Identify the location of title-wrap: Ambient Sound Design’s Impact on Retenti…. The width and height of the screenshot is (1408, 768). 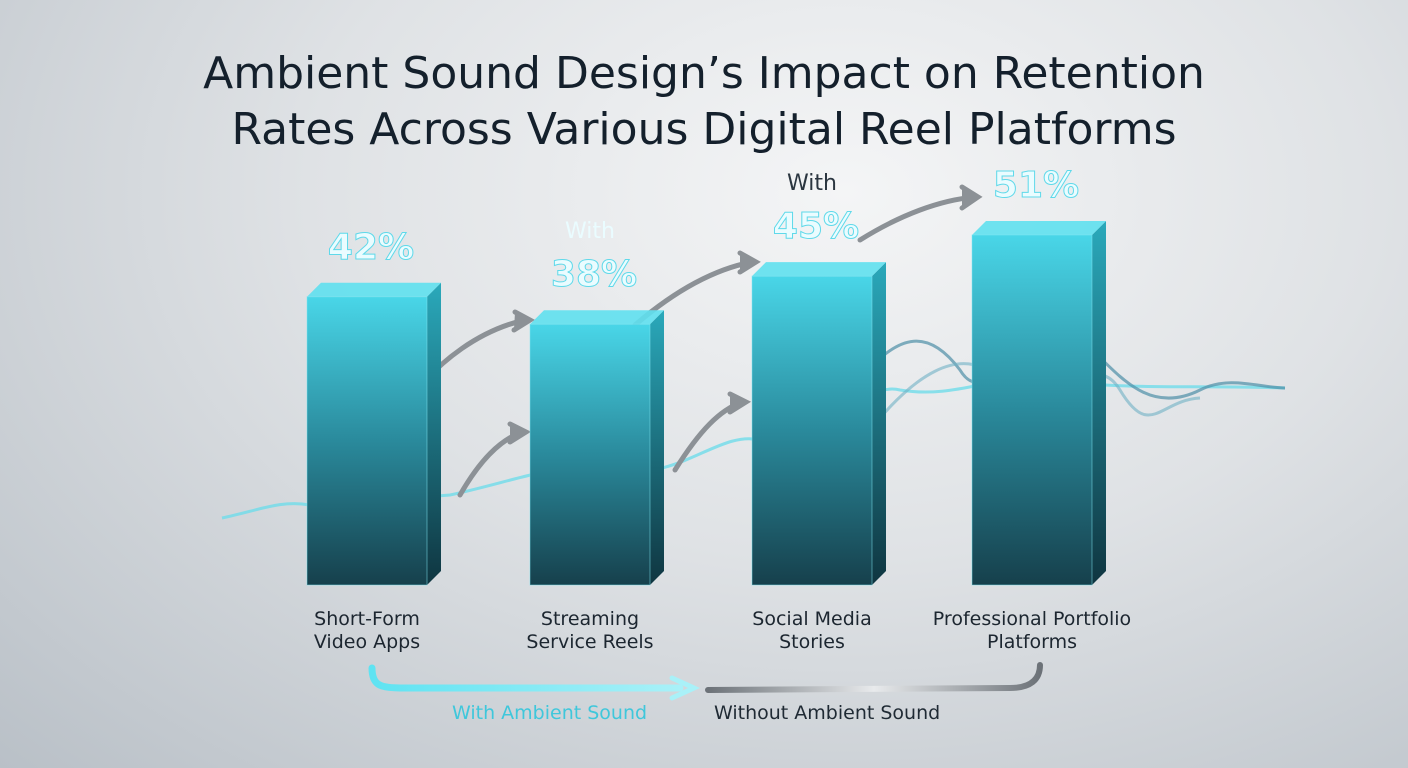
(704, 102).